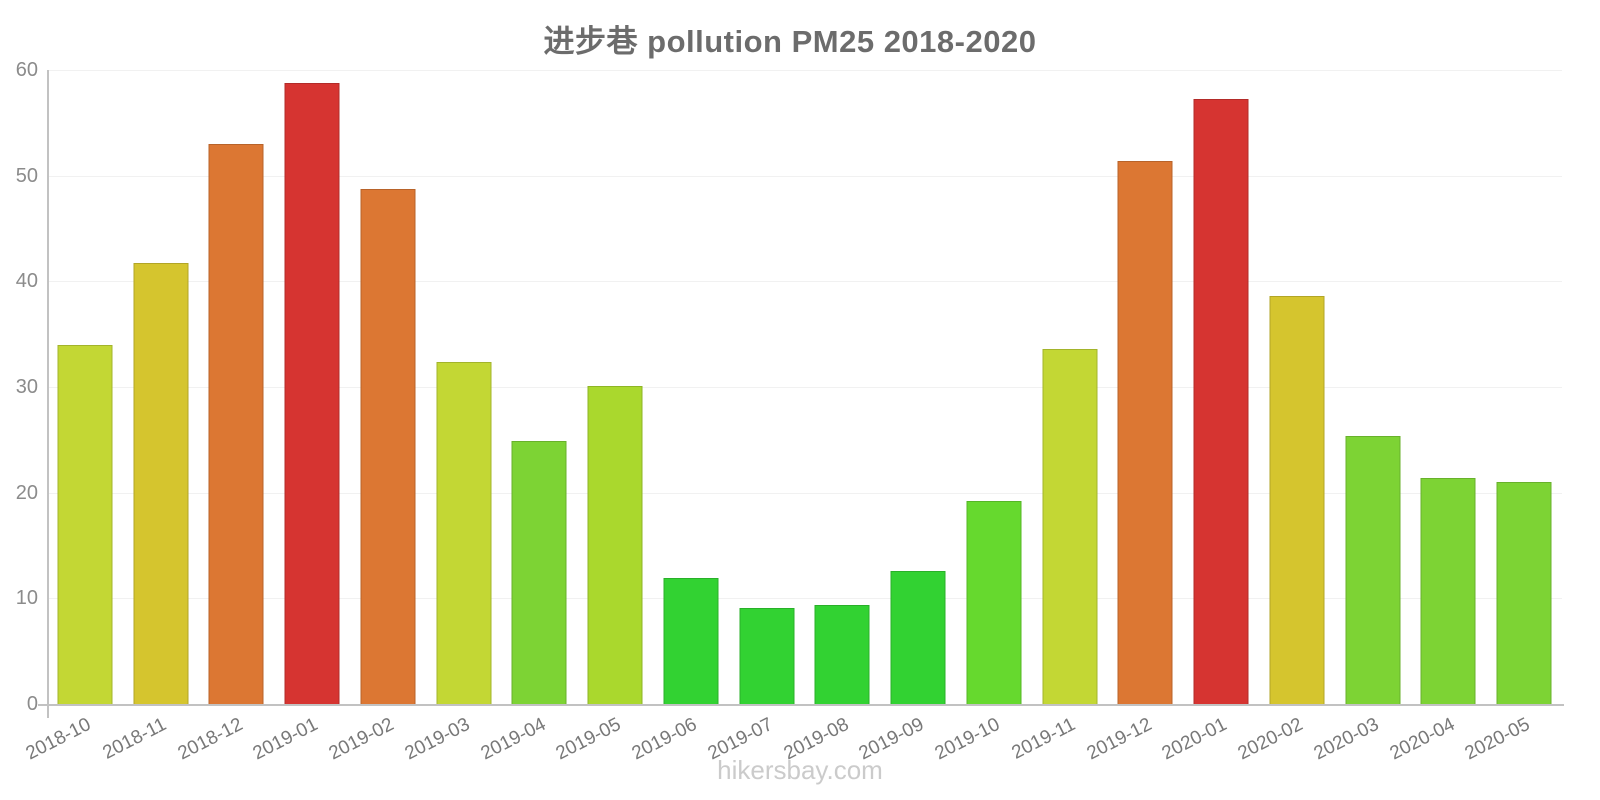  I want to click on bar-slot: 2020-02, so click(1285, 417).